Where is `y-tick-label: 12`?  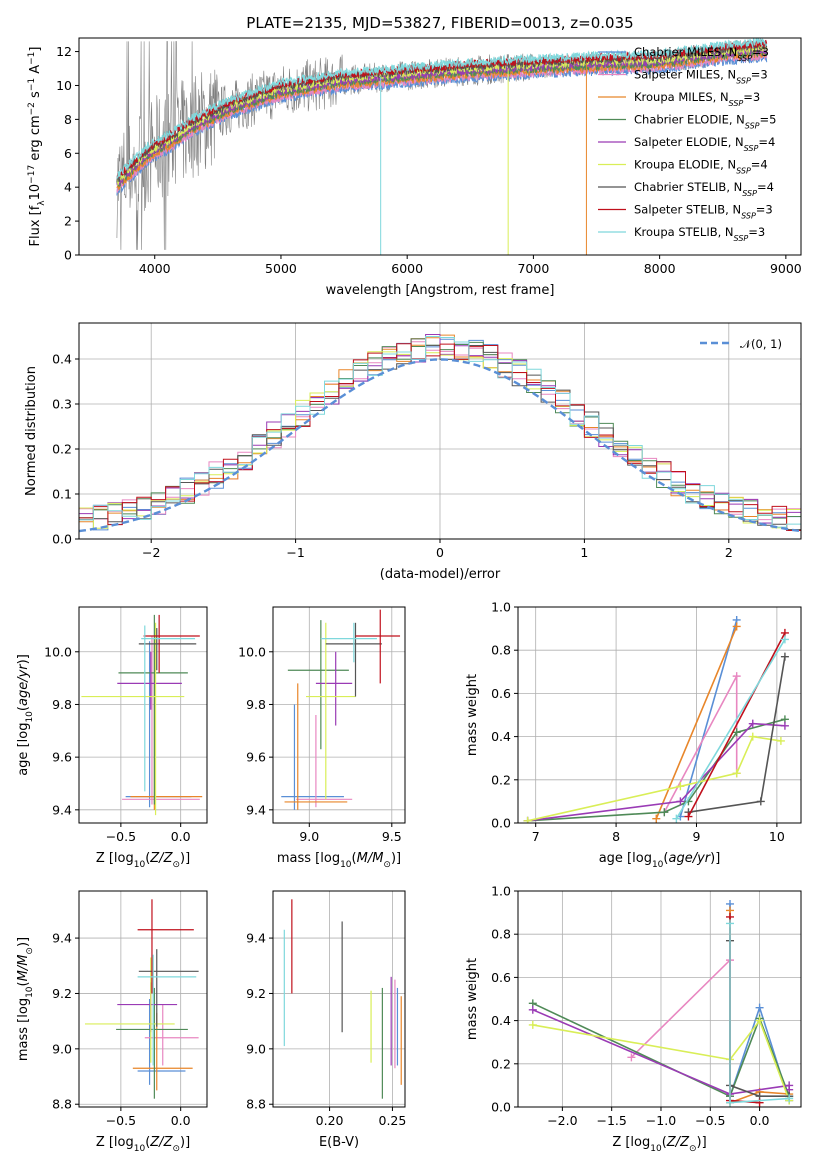 y-tick-label: 12 is located at coordinates (64, 51).